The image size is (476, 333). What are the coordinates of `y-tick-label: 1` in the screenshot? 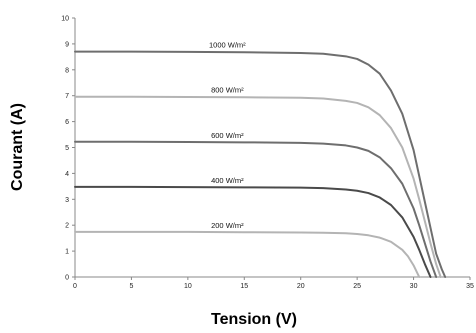 It's located at (67, 252).